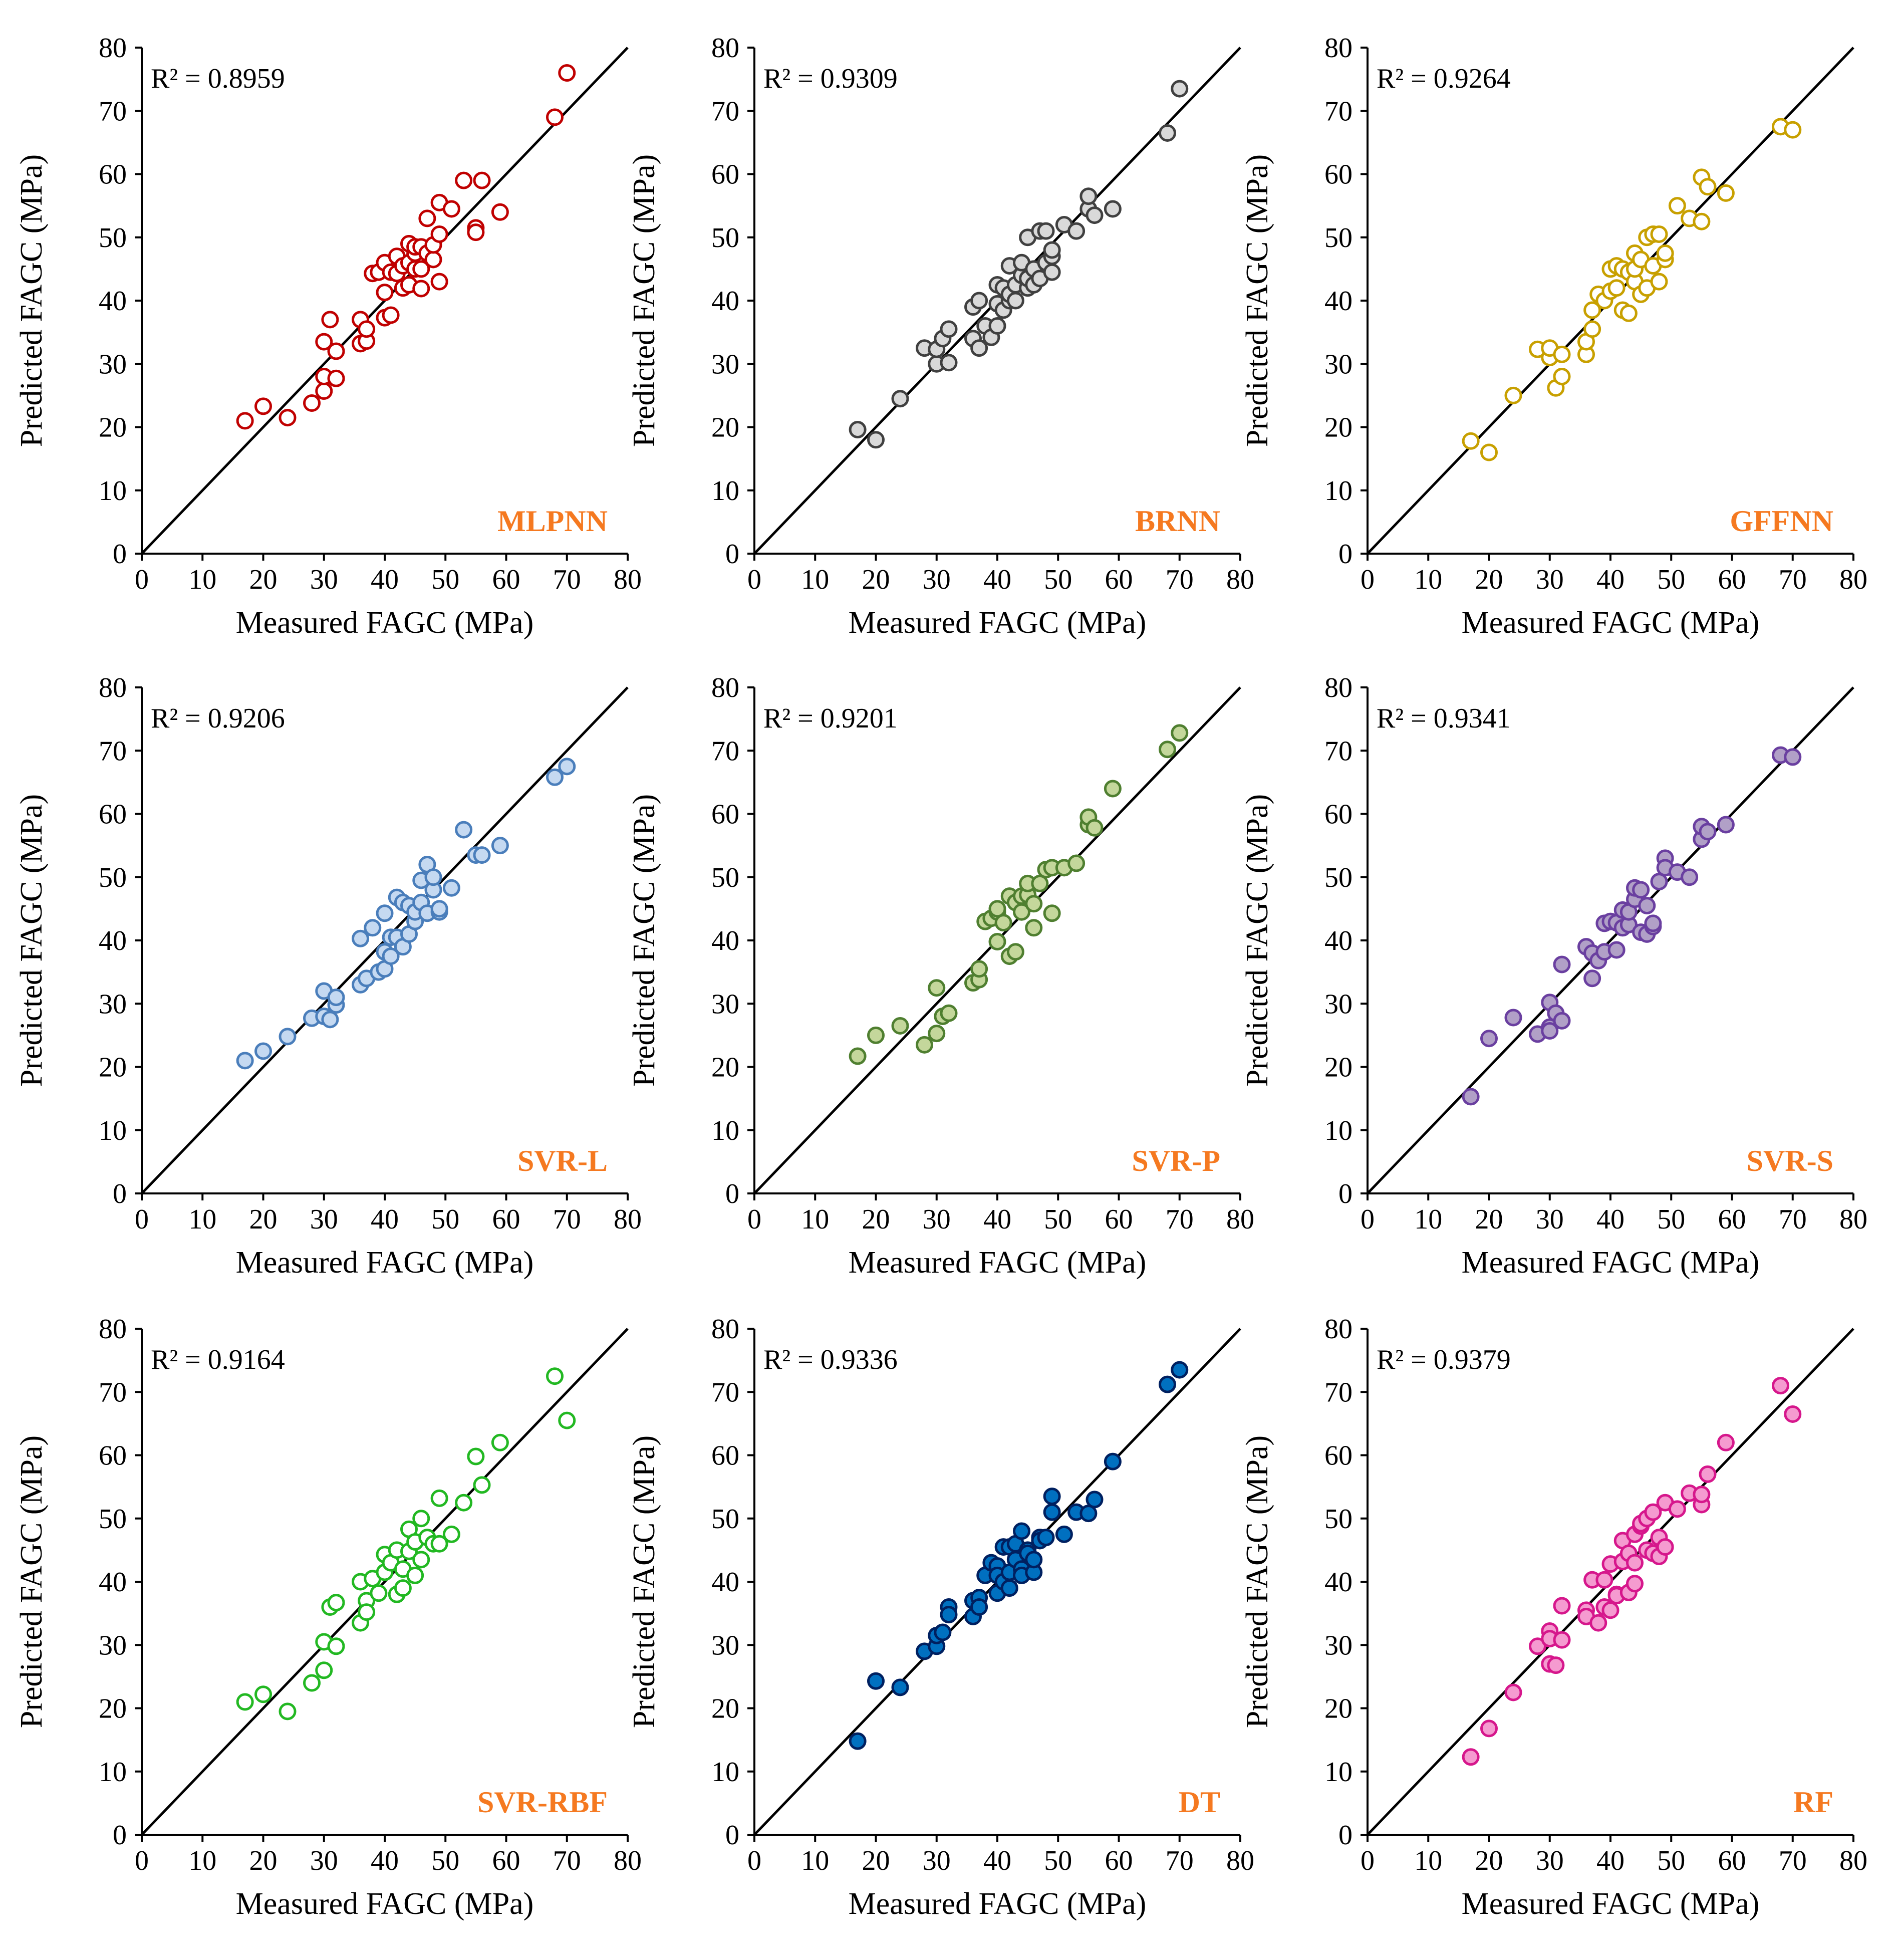 This screenshot has width=1894, height=1960. Describe the element at coordinates (1781, 522) in the screenshot. I see `model-label: GFFNN` at that location.